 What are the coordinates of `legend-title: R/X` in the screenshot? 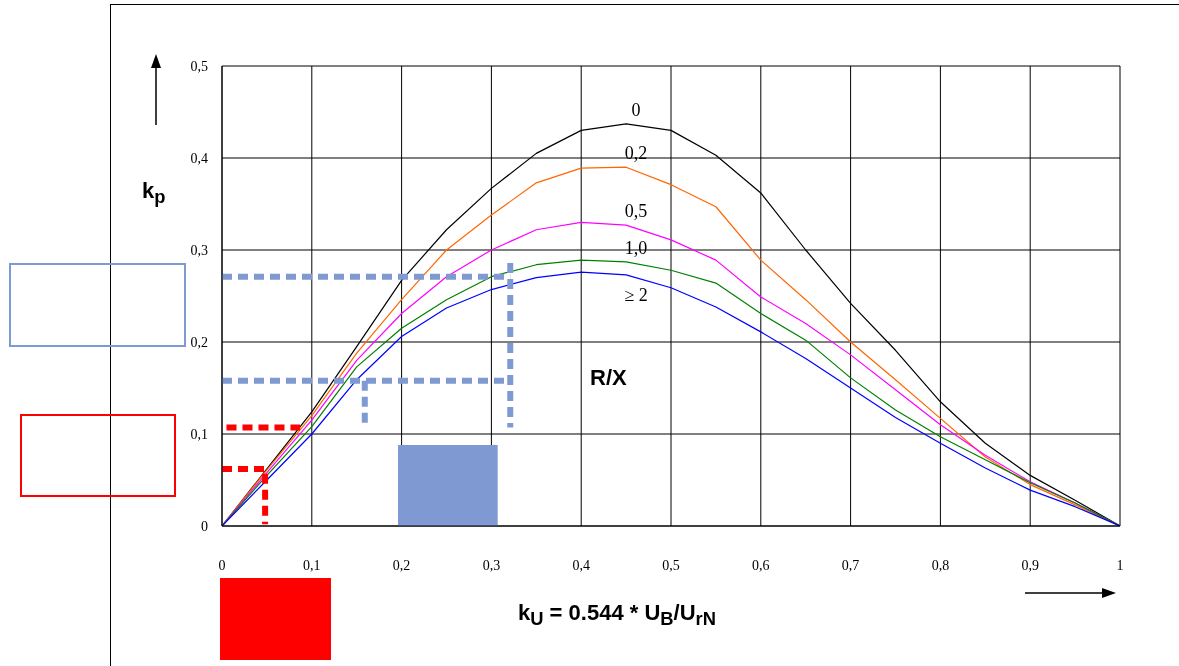 It's located at (608, 377).